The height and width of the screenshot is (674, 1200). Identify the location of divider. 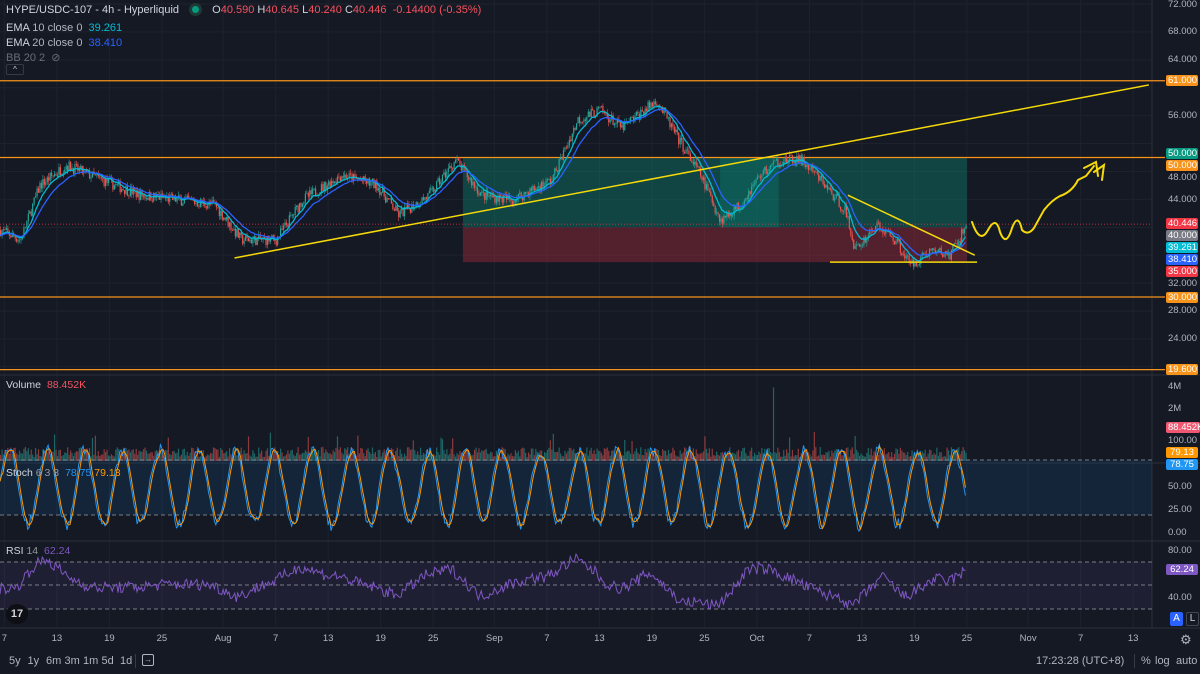
(1134, 661).